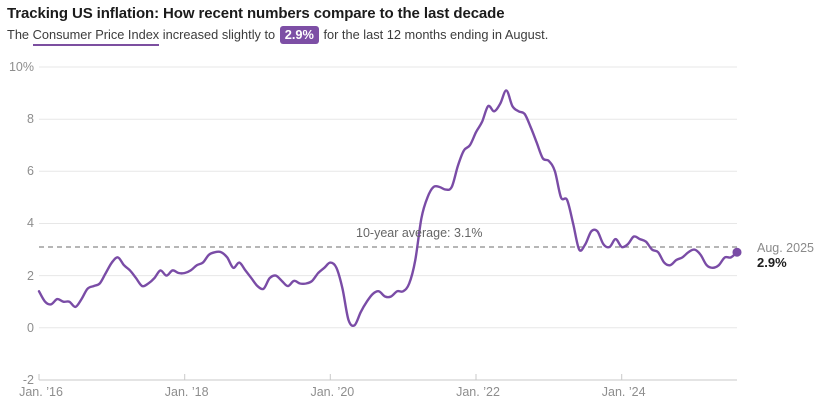 The width and height of the screenshot is (815, 416). I want to click on subtitle-prefix: The, so click(20, 34).